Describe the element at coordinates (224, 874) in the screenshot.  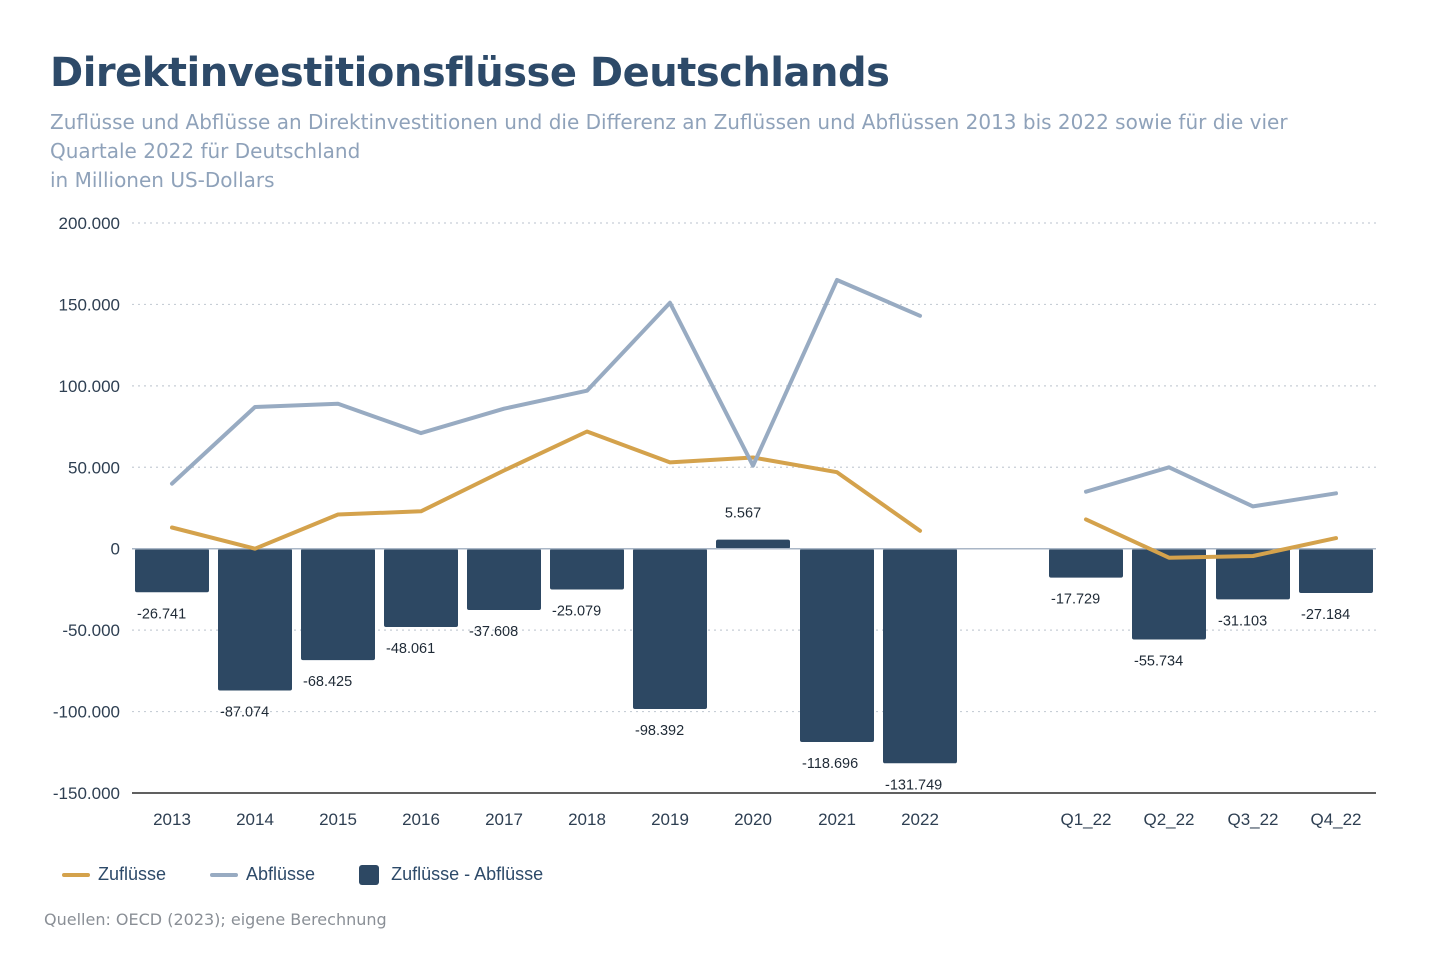
I see `legend-swatch-abfluesse` at that location.